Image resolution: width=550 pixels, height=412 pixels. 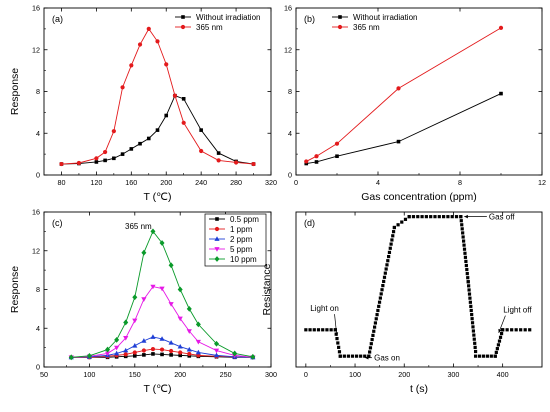 I want to click on y-tick-label: 0, so click(x=38, y=367).